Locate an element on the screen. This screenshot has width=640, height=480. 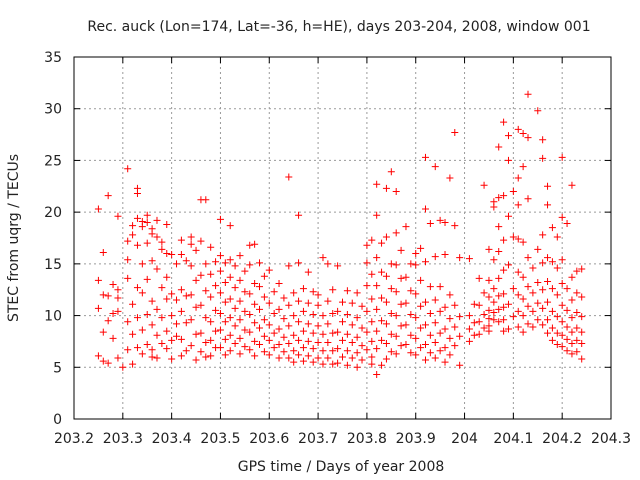
y-tick-label: 25 is located at coordinates (53, 161).